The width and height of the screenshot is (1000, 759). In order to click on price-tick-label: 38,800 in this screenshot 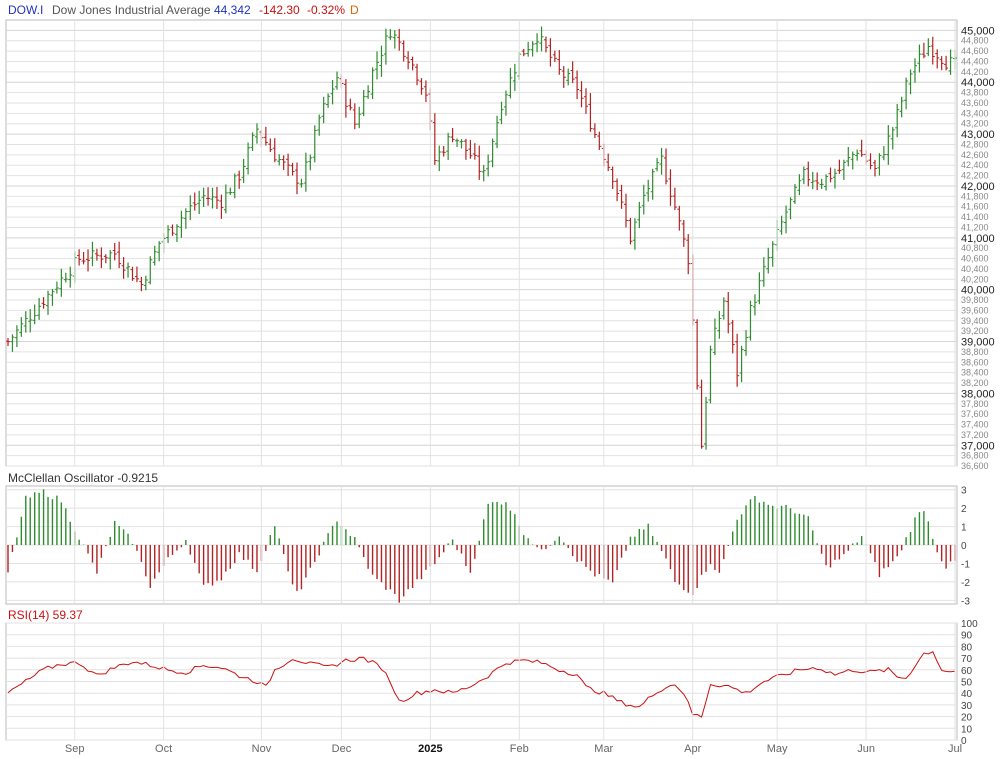, I will do `click(975, 352)`.